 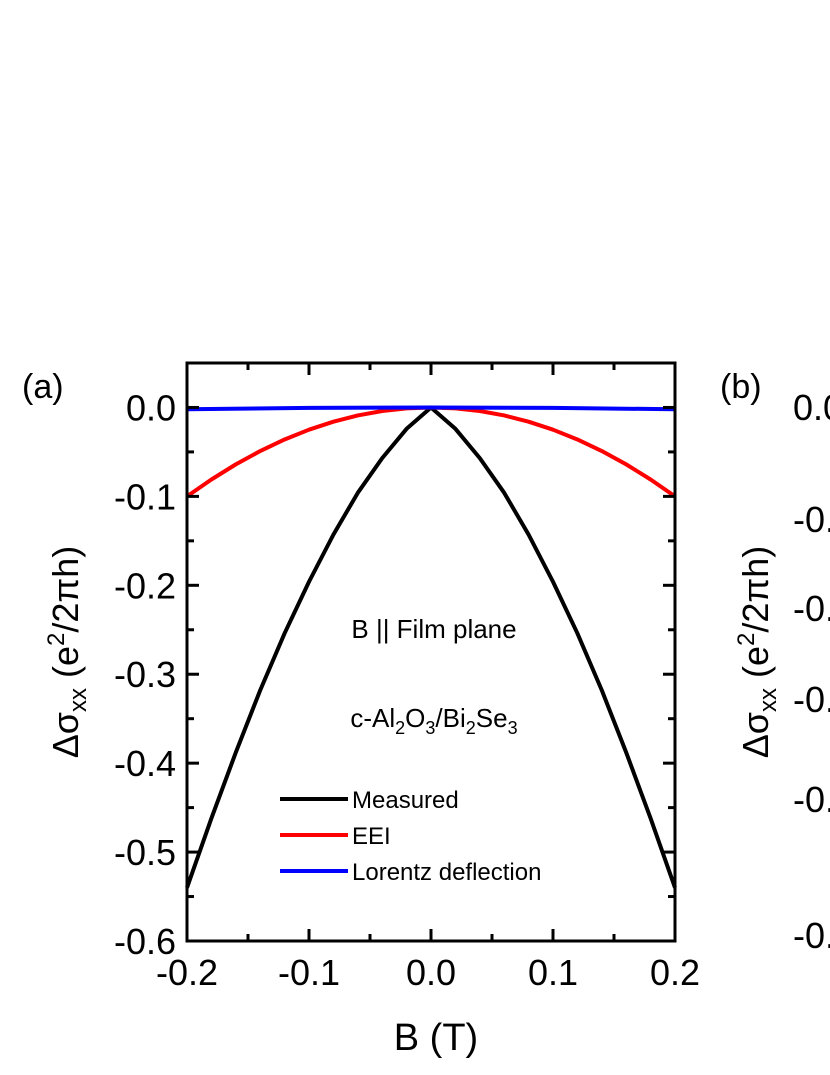 I want to click on panel-b-label: (b), so click(x=741, y=387).